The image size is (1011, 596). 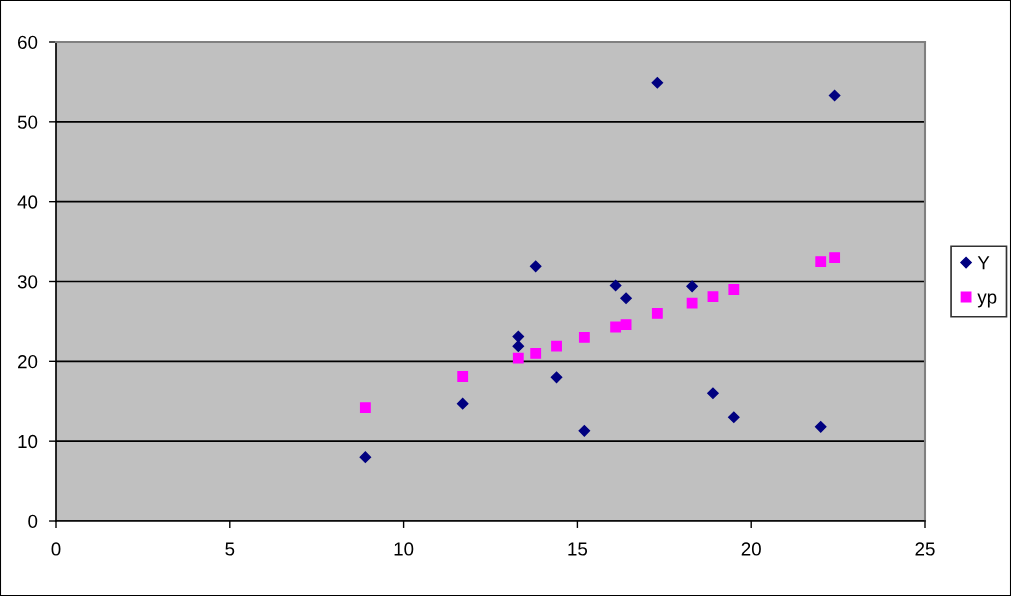 What do you see at coordinates (751, 549) in the screenshot?
I see `x-tick-label: 20` at bounding box center [751, 549].